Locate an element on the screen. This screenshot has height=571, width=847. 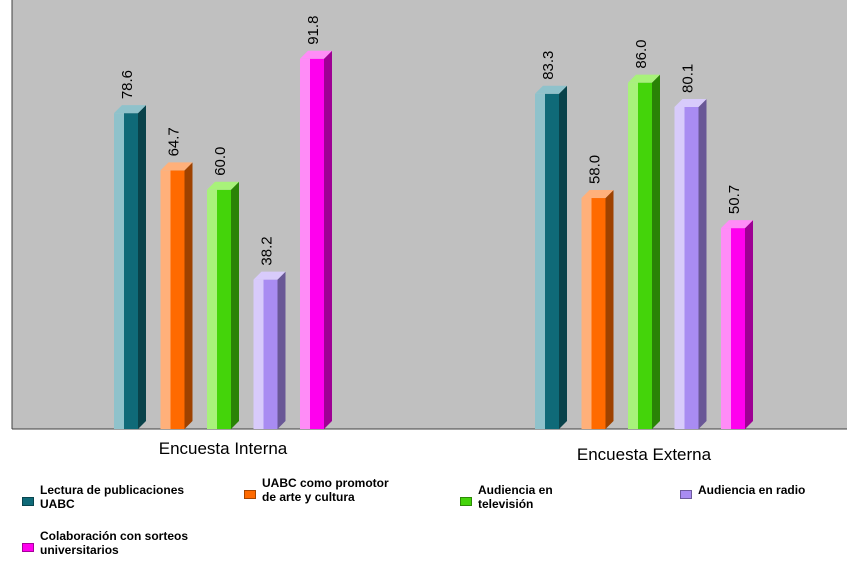
legend-swatch-television is located at coordinates (466, 501).